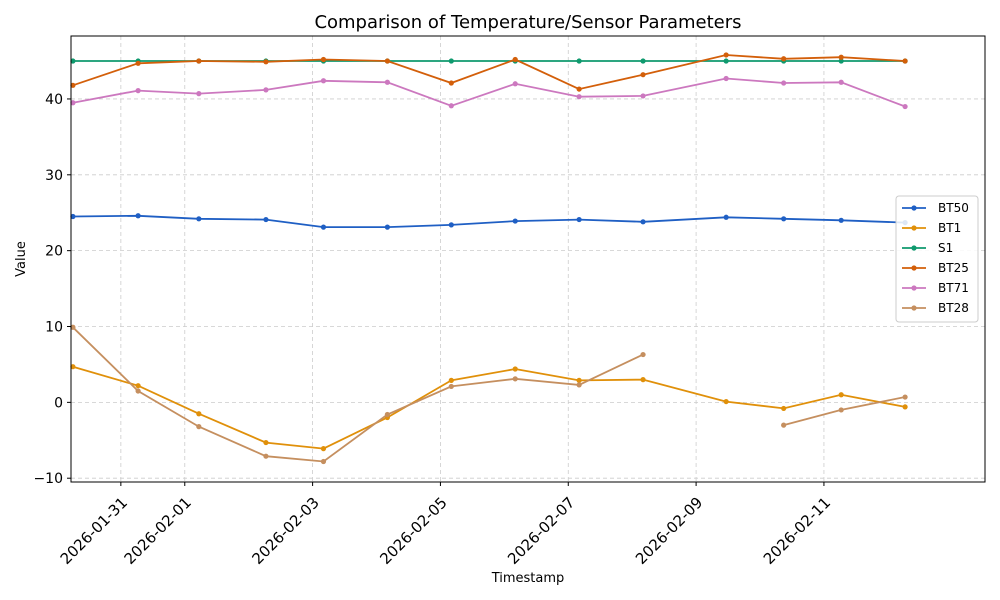  What do you see at coordinates (797, 531) in the screenshot?
I see `x-tick-label: 2026-02-11` at bounding box center [797, 531].